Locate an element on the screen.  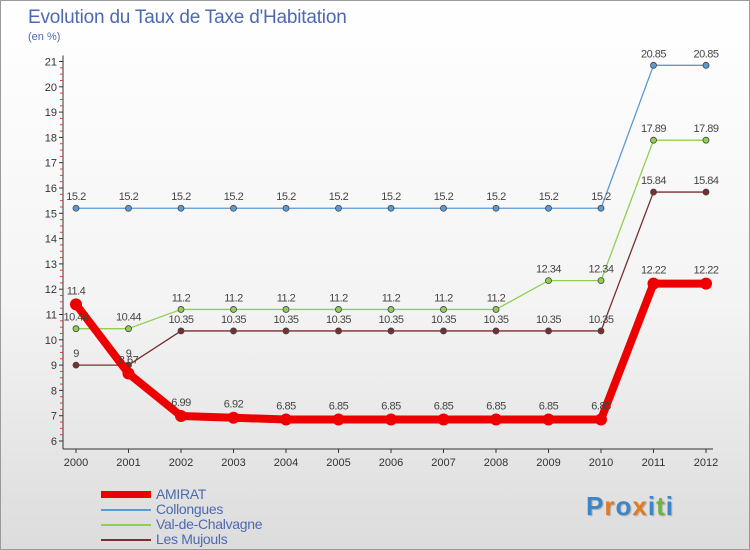
data-label: 12.34 is located at coordinates (600, 270).